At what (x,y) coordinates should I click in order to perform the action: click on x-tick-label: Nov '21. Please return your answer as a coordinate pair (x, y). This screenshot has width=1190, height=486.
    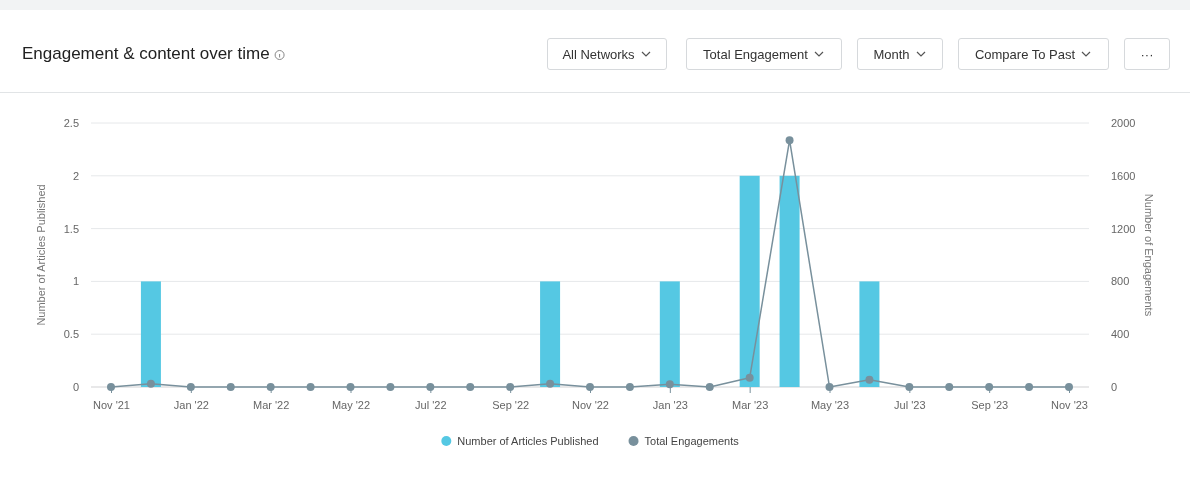
    Looking at the image, I should click on (111, 404).